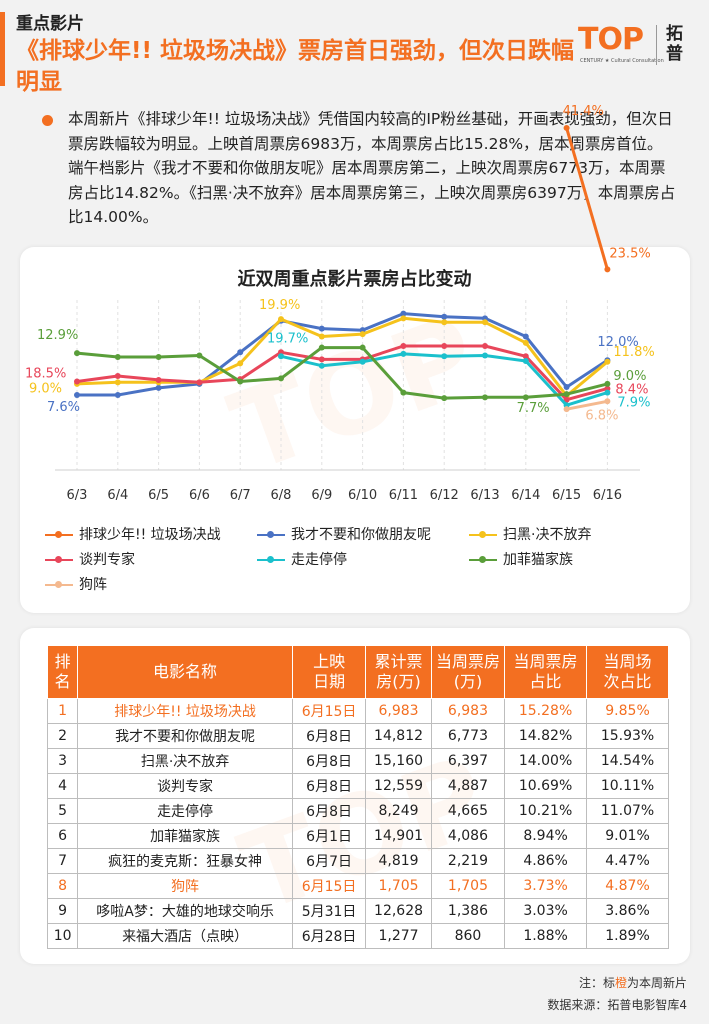 The width and height of the screenshot is (709, 1024). What do you see at coordinates (547, 535) in the screenshot?
I see `legend-label: 扫黑·决不放弃` at bounding box center [547, 535].